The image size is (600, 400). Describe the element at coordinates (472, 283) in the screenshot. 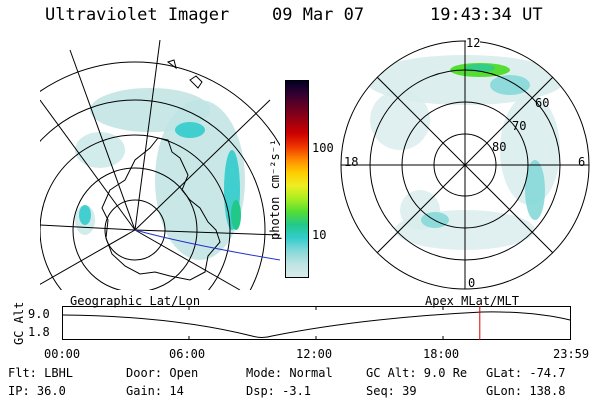

I see `mlt-label-0: 0` at that location.